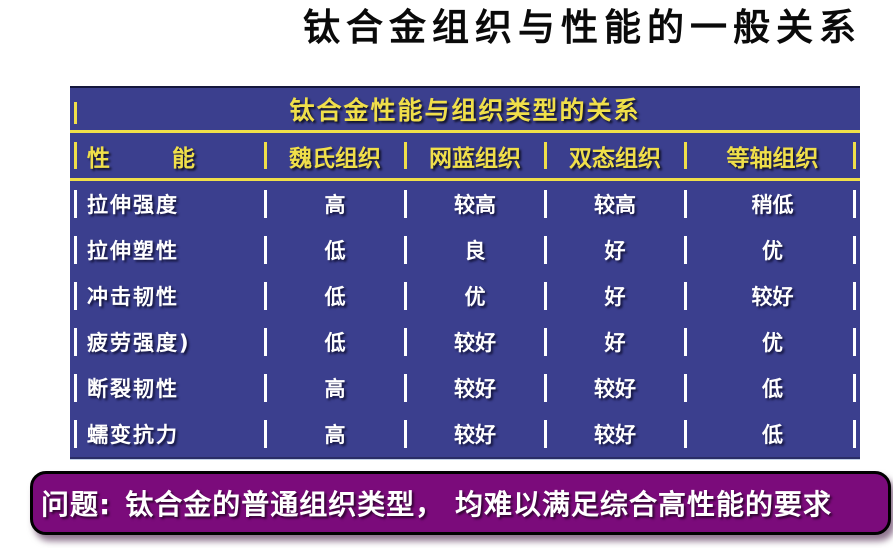 This screenshot has height=548, width=893. What do you see at coordinates (167, 204) in the screenshot?
I see `row-property: 拉伸强度` at bounding box center [167, 204].